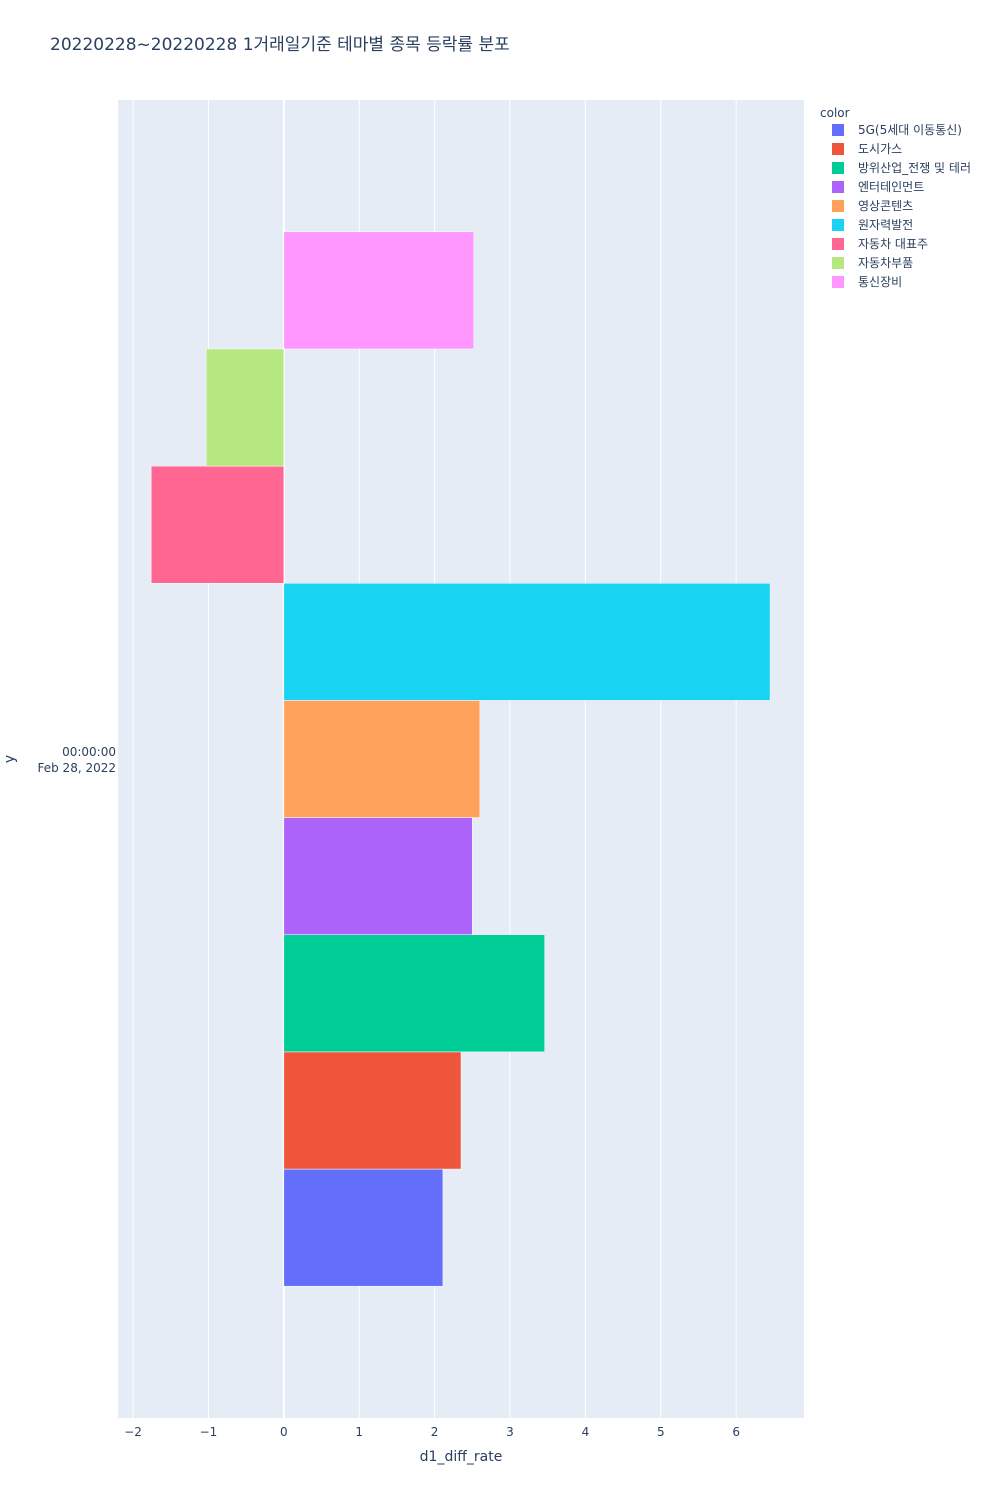  I want to click on x-tick-label: 2, so click(435, 1432).